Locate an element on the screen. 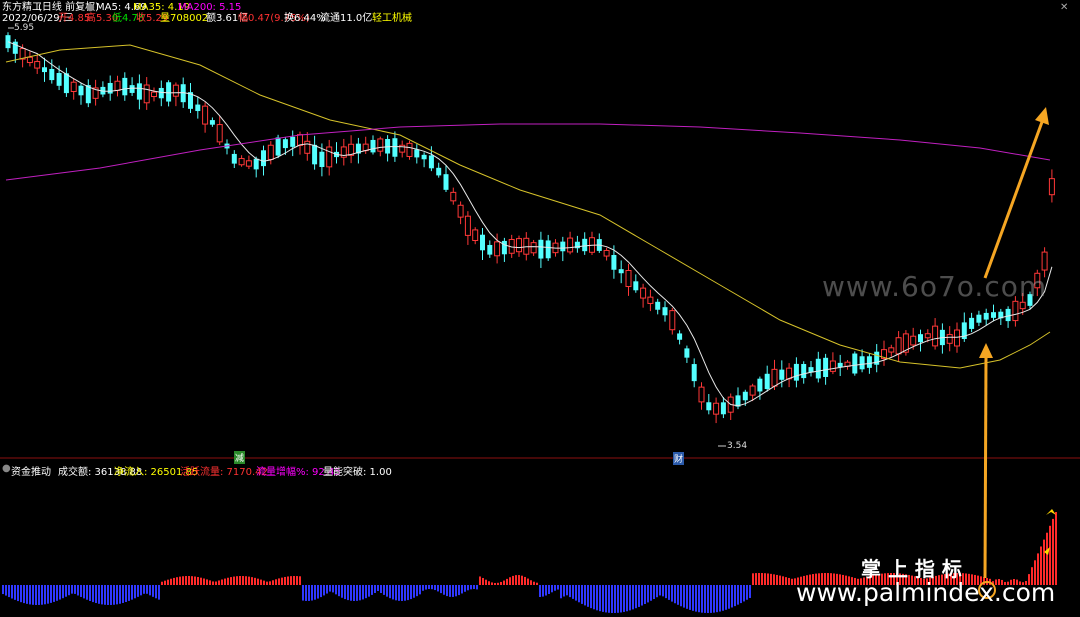 The height and width of the screenshot is (617, 1080). event-badge-cai: 财 is located at coordinates (679, 458).